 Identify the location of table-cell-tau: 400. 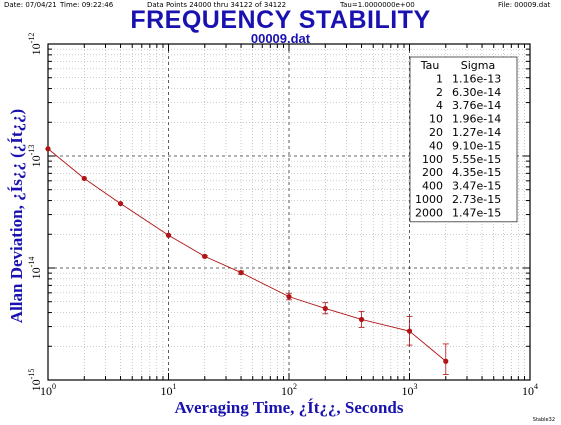
(432, 186).